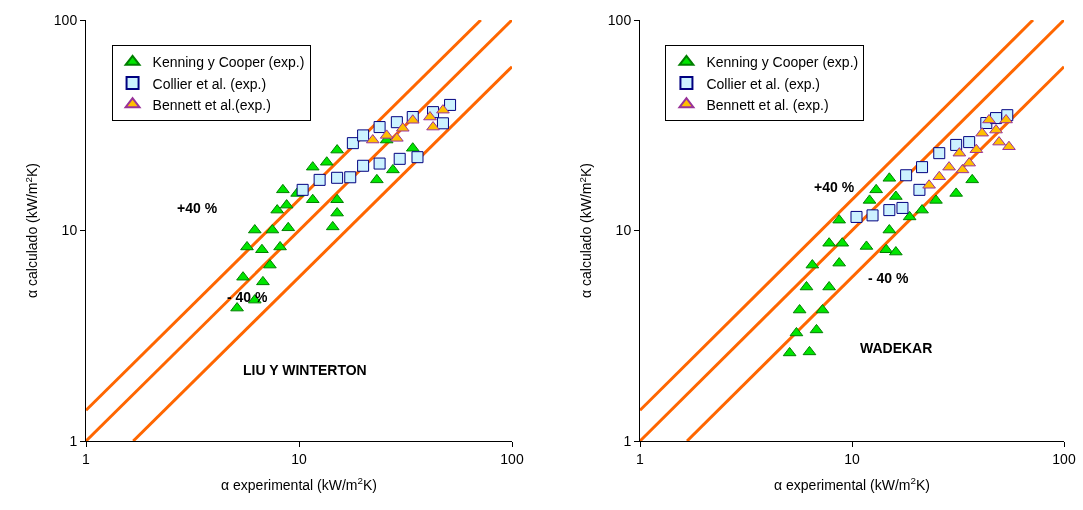  I want to click on legend-label: Bennett et al.(exp.), so click(211, 104).